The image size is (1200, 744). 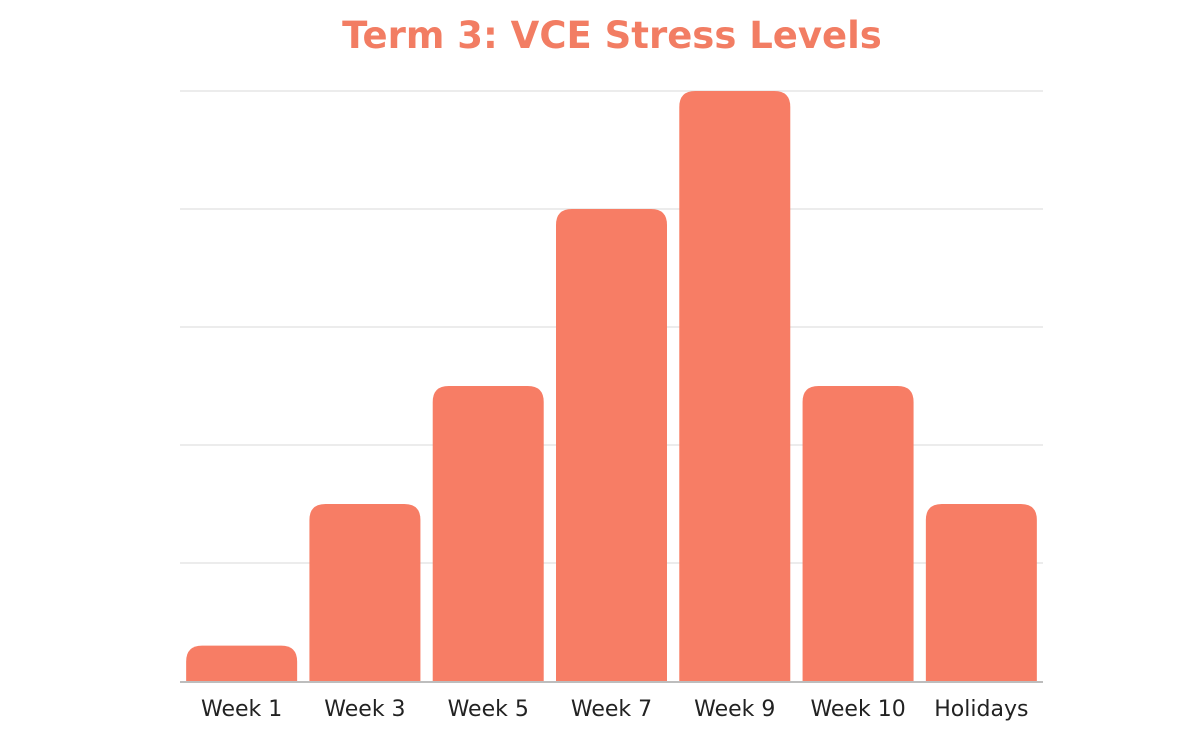 What do you see at coordinates (857, 709) in the screenshot?
I see `x-tick-label: Week 10` at bounding box center [857, 709].